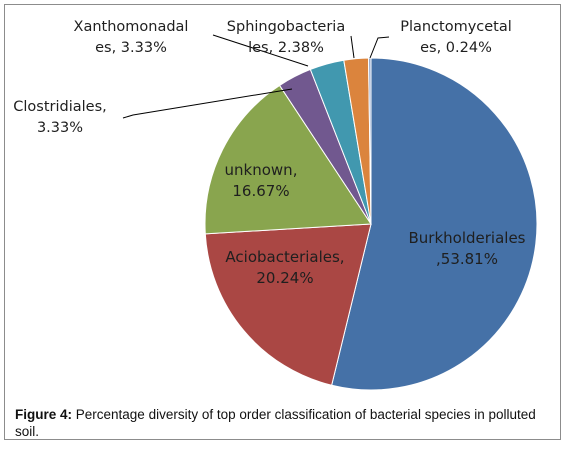 This screenshot has width=569, height=450. What do you see at coordinates (60, 117) in the screenshot?
I see `slice-label-clostridiales: Clostridiales, 3.33%` at bounding box center [60, 117].